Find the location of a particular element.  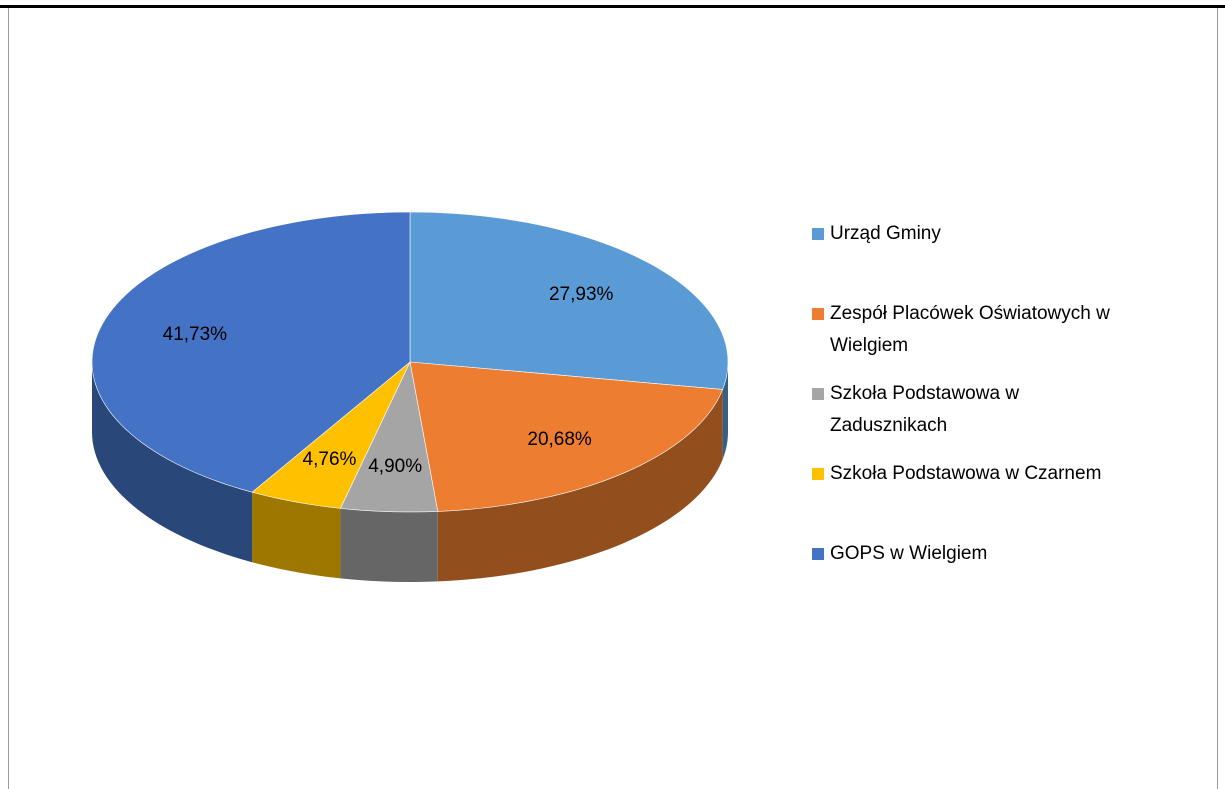

data-labels: 27,93% 20,68% 4,90% 4,76% 41,73% is located at coordinates (388, 380).